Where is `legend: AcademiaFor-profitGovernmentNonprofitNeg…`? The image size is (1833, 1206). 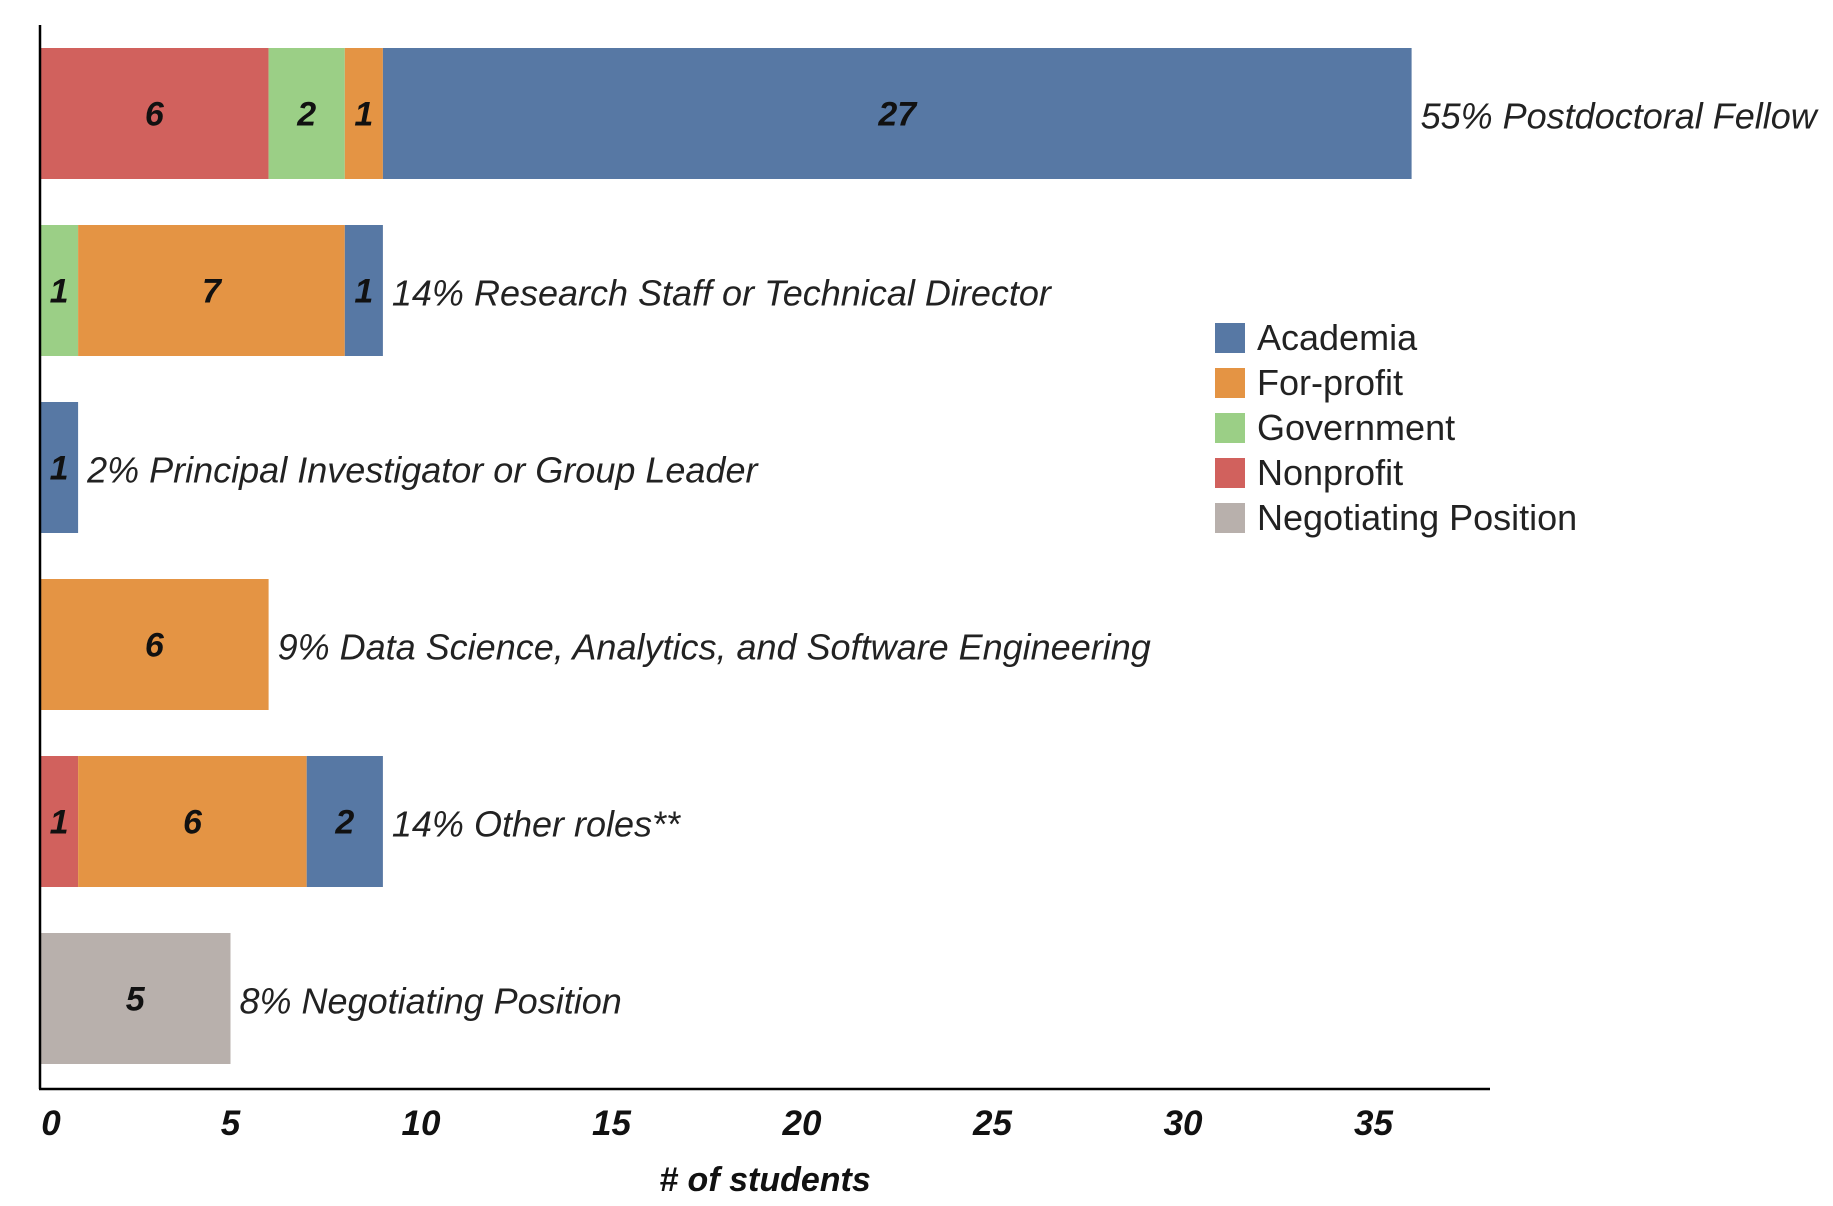 legend: AcademiaFor-profitGovernmentNonprofitNeg… is located at coordinates (1396, 427).